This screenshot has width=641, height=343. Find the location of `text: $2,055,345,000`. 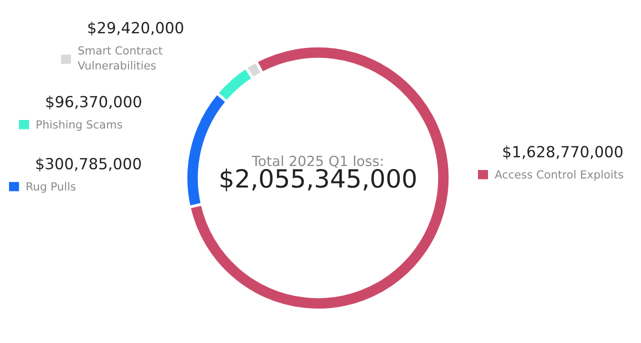

text: $2,055,345,000 is located at coordinates (318, 180).